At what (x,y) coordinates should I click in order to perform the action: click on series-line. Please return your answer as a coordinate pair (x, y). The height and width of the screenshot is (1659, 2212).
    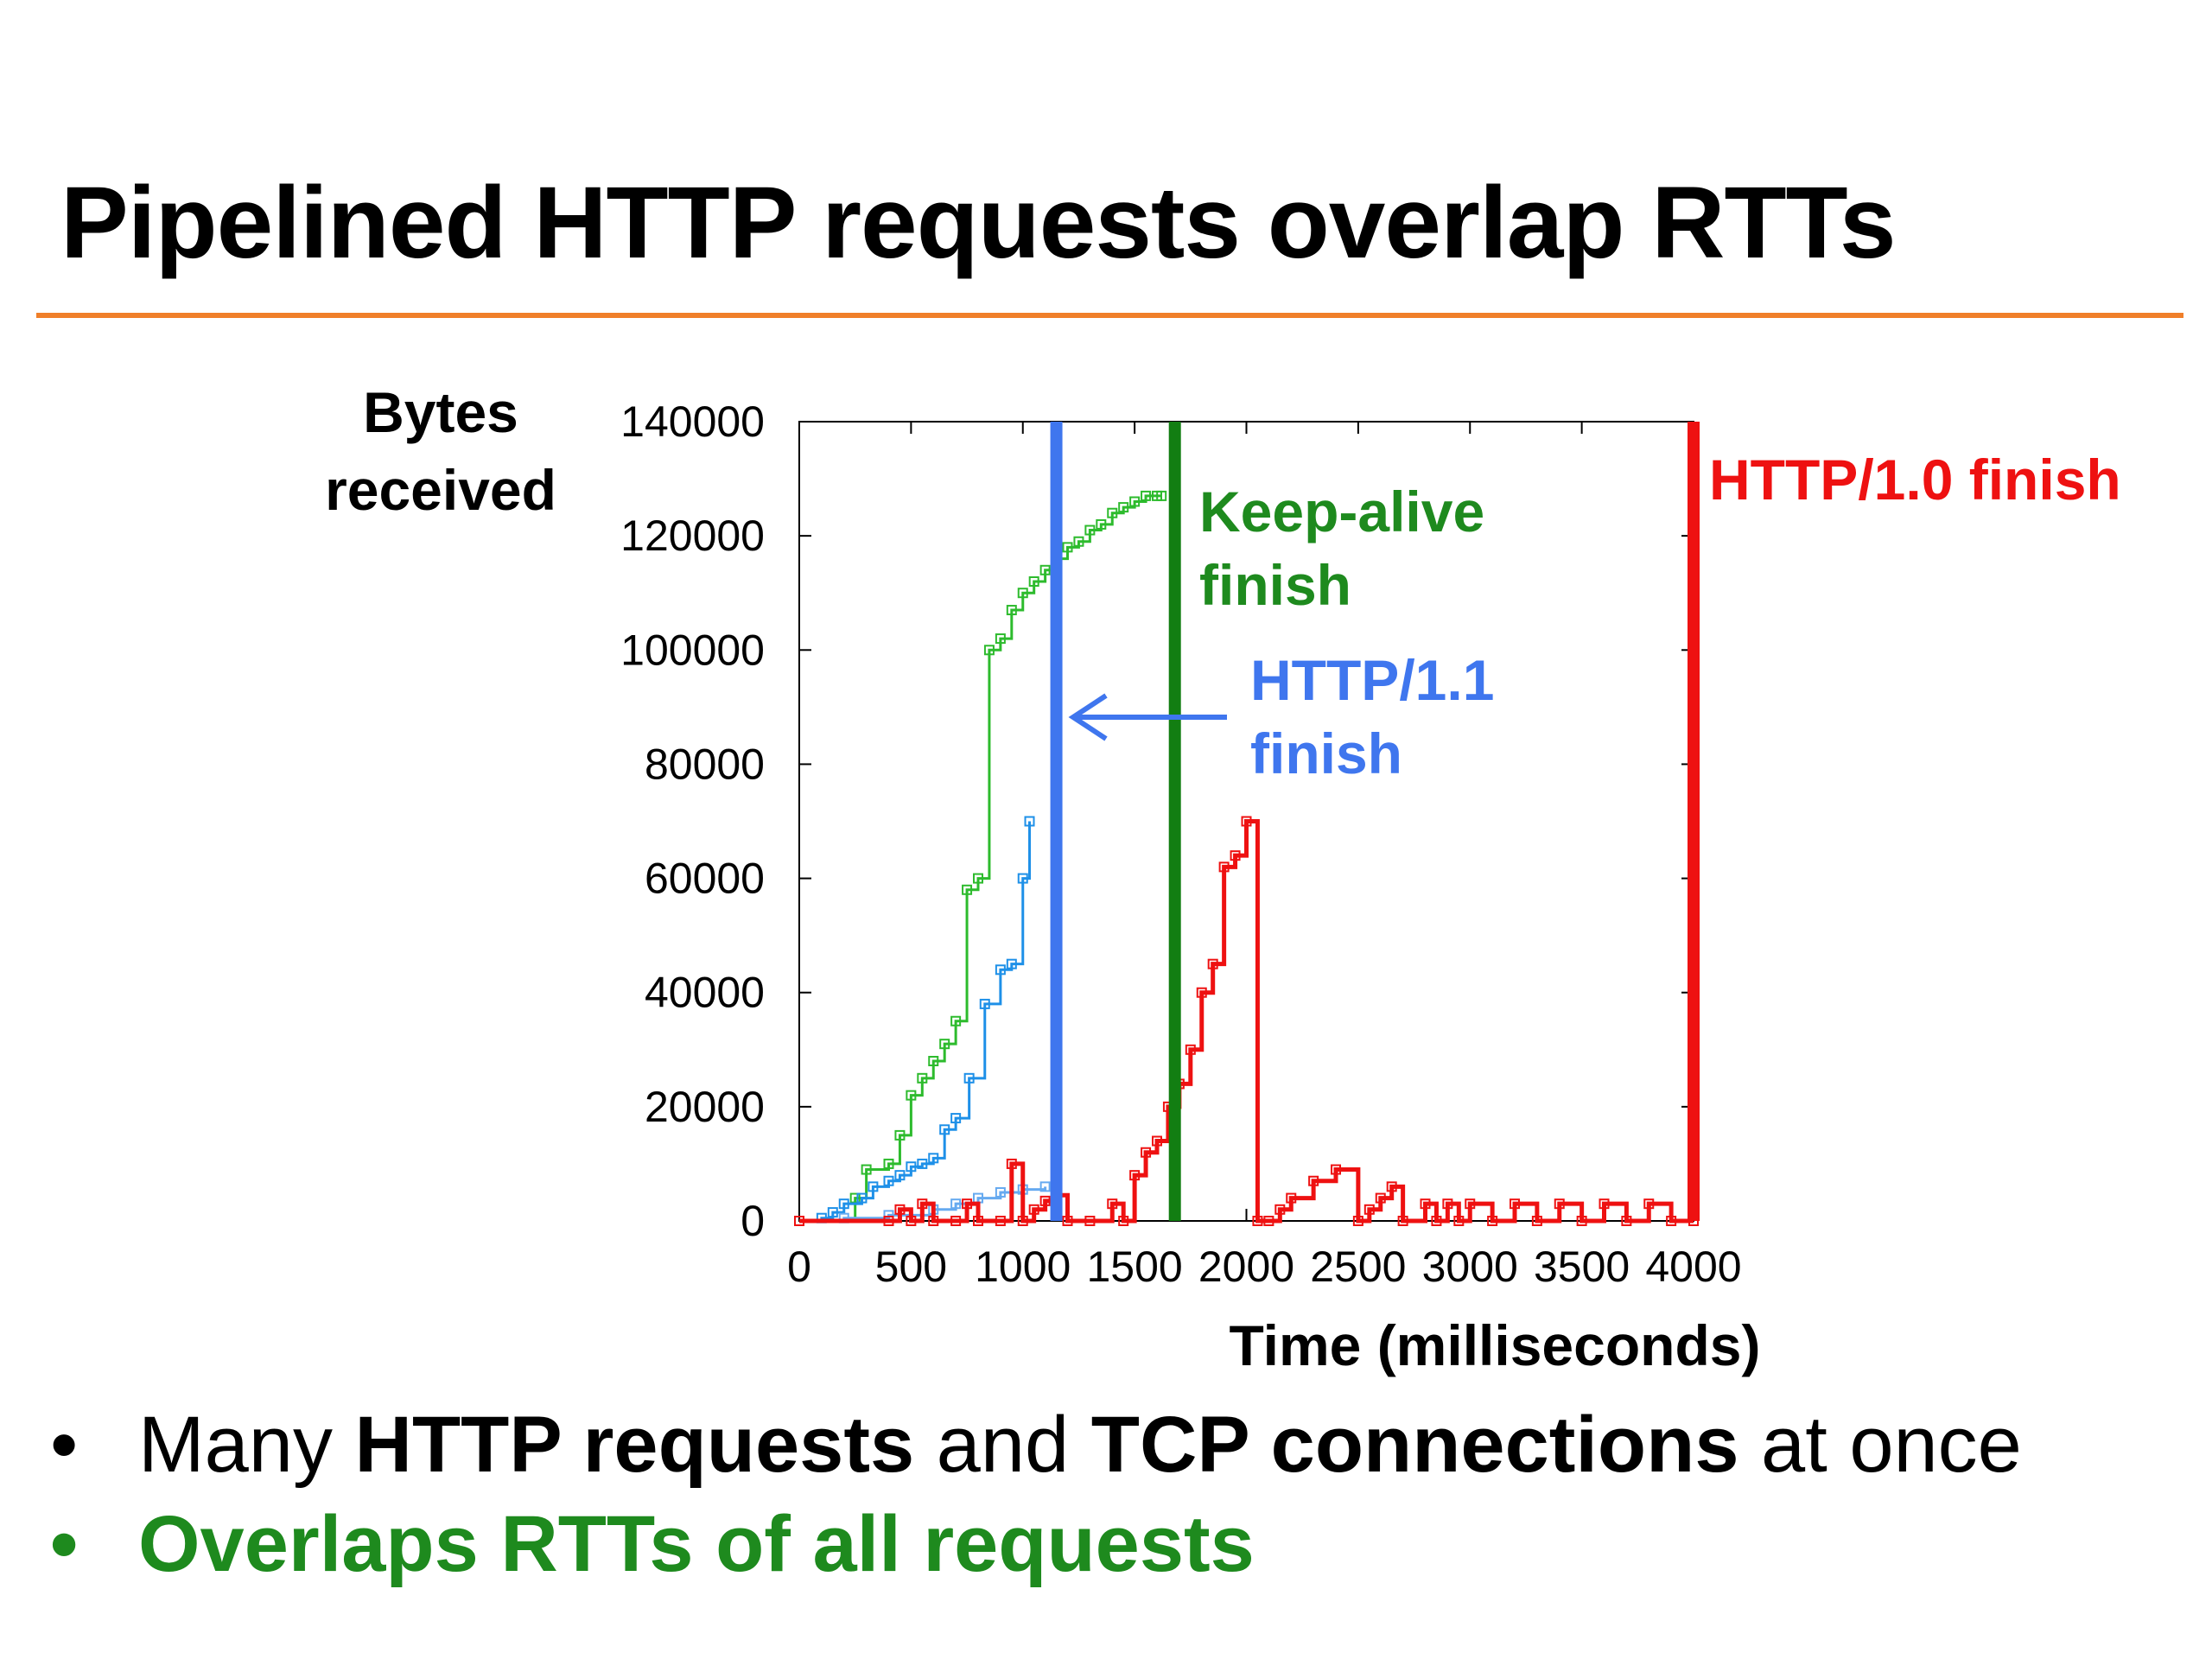
    Looking at the image, I should click on (980, 858).